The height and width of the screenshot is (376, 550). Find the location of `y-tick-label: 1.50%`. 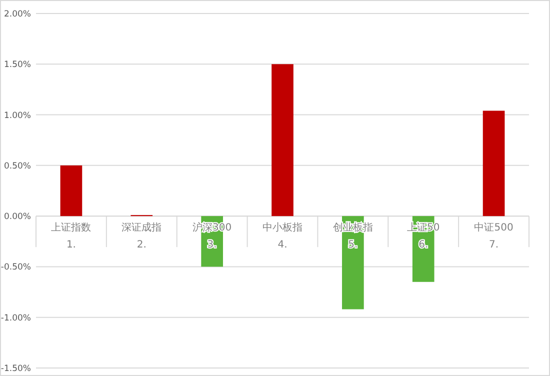

y-tick-label: 1.50% is located at coordinates (17, 65).